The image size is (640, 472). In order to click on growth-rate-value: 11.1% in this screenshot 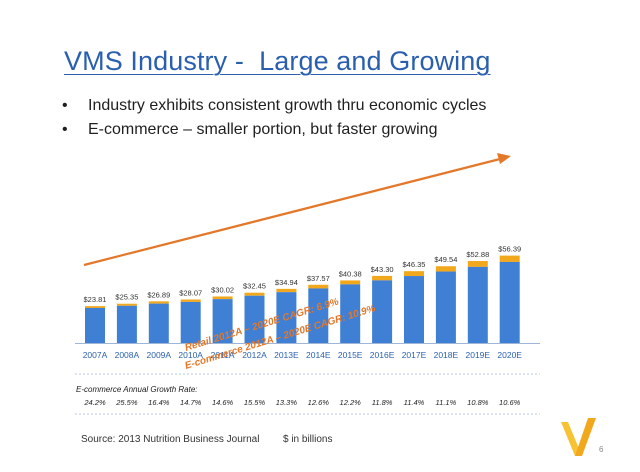, I will do `click(446, 402)`.